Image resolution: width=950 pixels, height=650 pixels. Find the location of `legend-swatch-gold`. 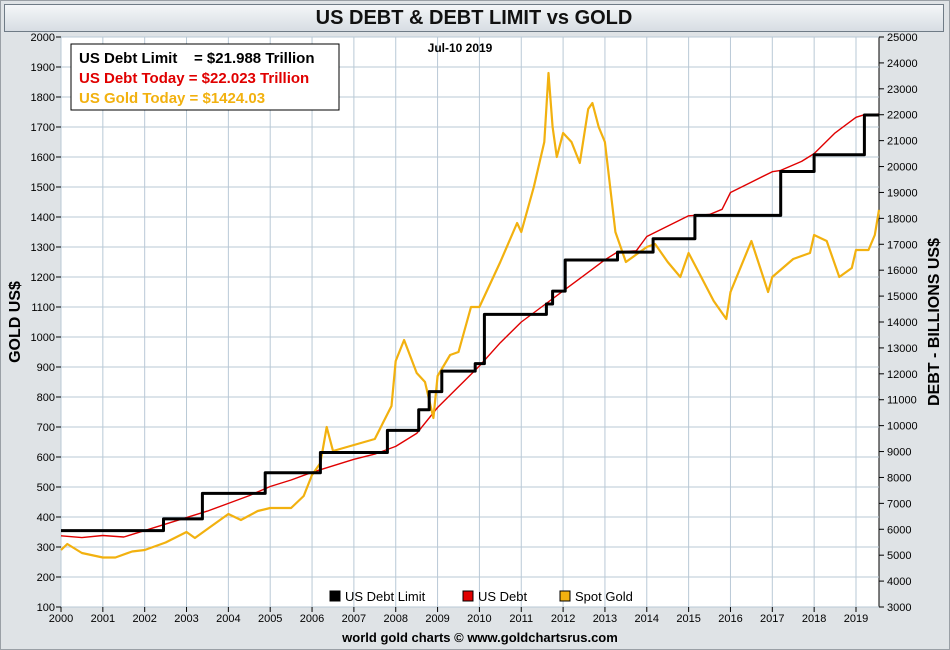

legend-swatch-gold is located at coordinates (565, 596).